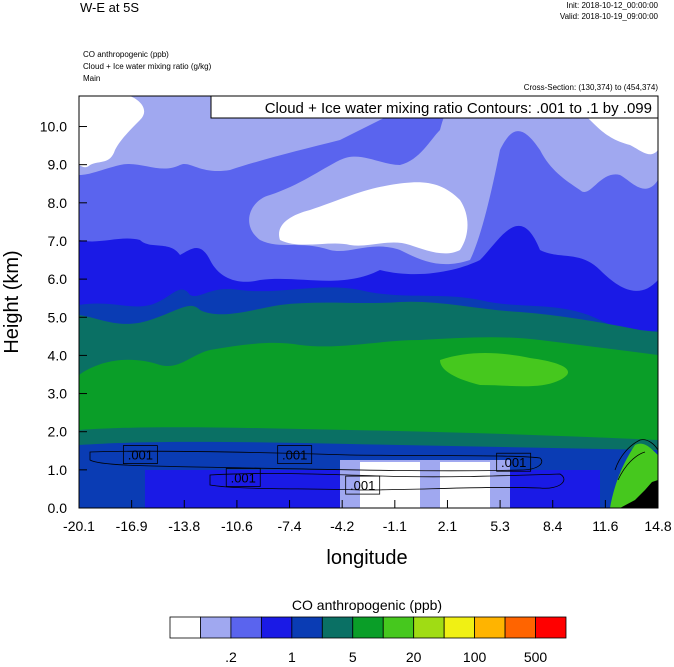 The height and width of the screenshot is (667, 674). Describe the element at coordinates (366, 558) in the screenshot. I see `x-axis-label: longitude` at that location.